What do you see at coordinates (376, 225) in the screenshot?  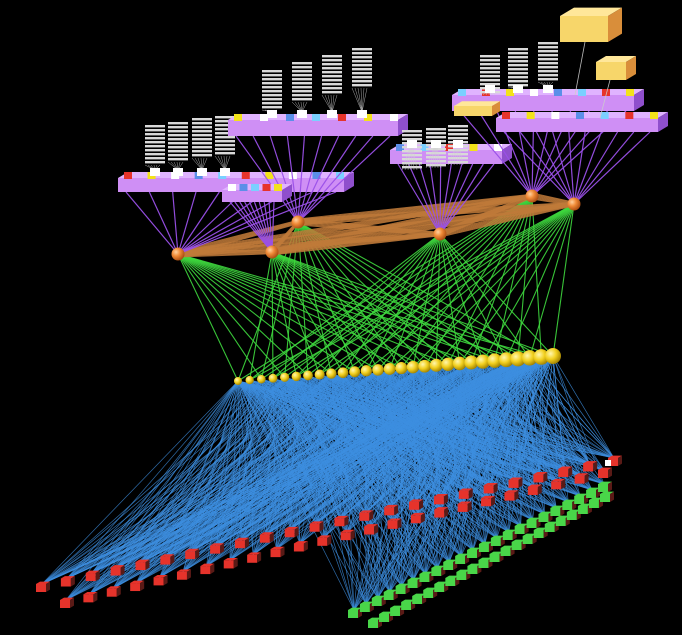 I see `hub-links` at bounding box center [376, 225].